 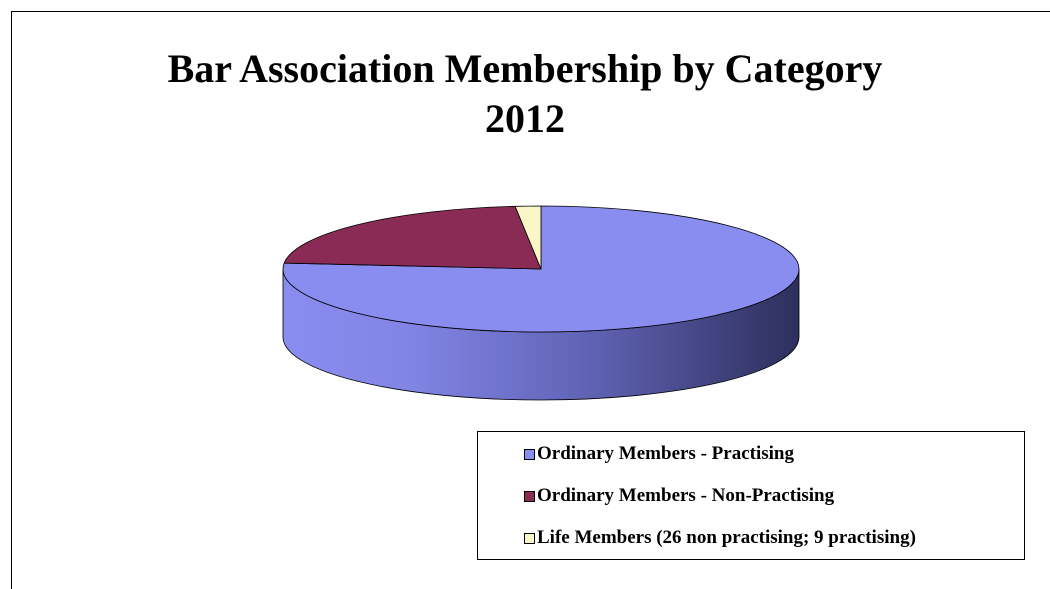 I want to click on legend-label-non-practising: Ordinary Members - Non-Practising, so click(x=686, y=495).